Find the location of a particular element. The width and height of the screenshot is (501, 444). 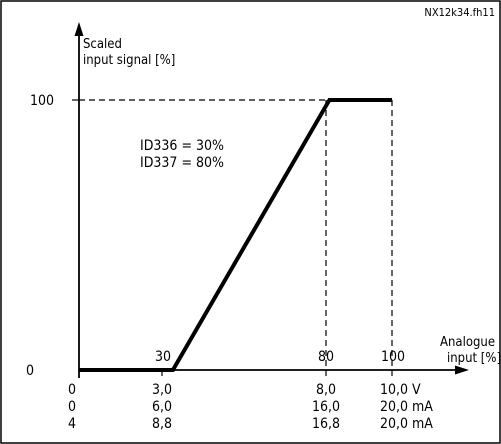

figure-id: NX12k34.fh11 is located at coordinates (459, 12).